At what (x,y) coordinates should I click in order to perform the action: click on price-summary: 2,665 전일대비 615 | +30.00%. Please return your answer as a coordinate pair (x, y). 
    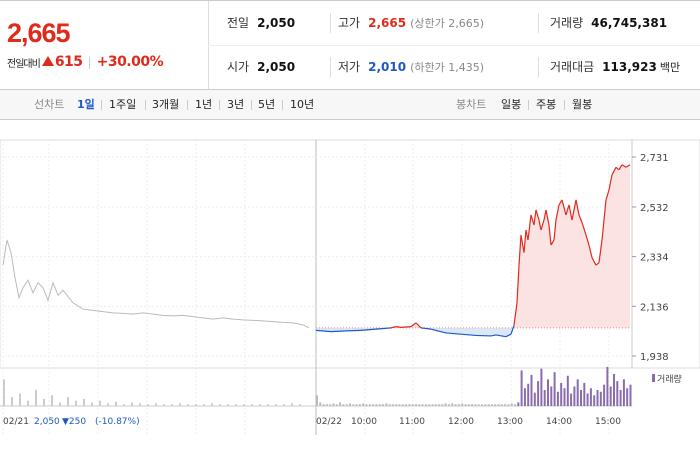
    Looking at the image, I should click on (104, 45).